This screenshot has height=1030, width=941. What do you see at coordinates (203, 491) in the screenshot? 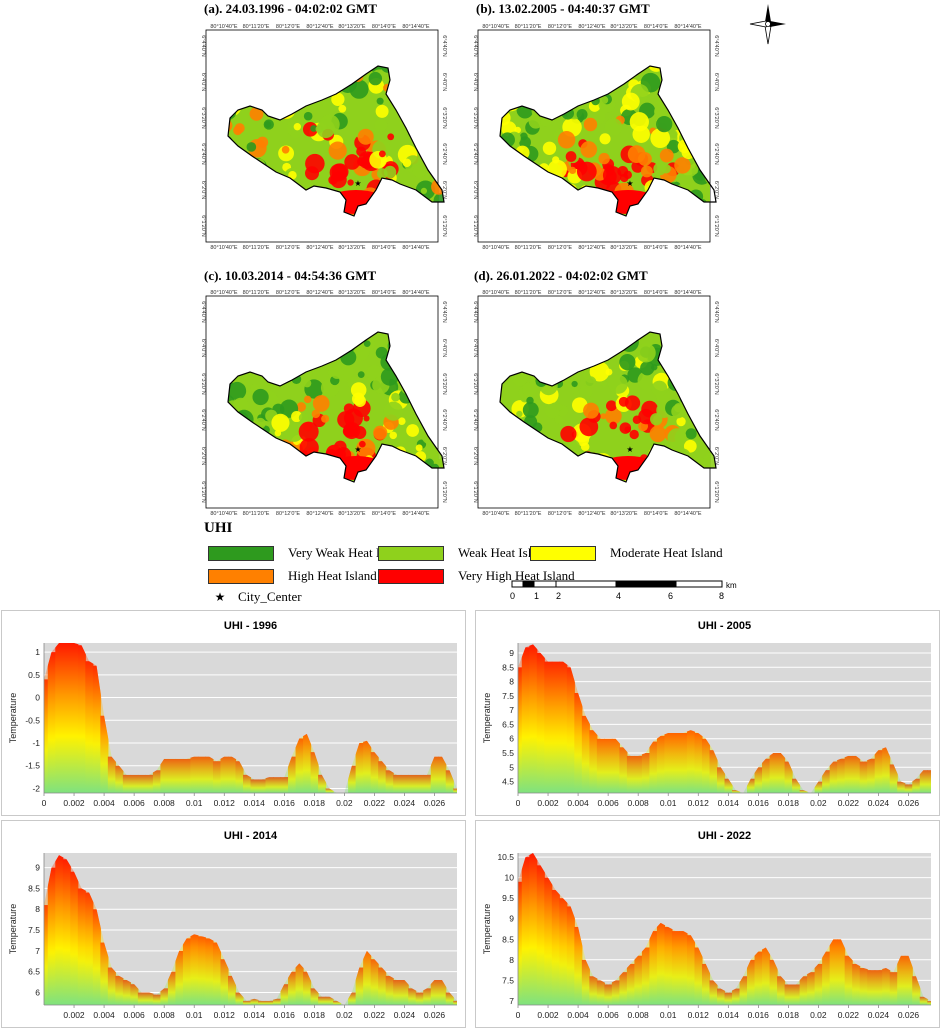
I see `map-coord-left: 6°1'20"N` at bounding box center [203, 491].